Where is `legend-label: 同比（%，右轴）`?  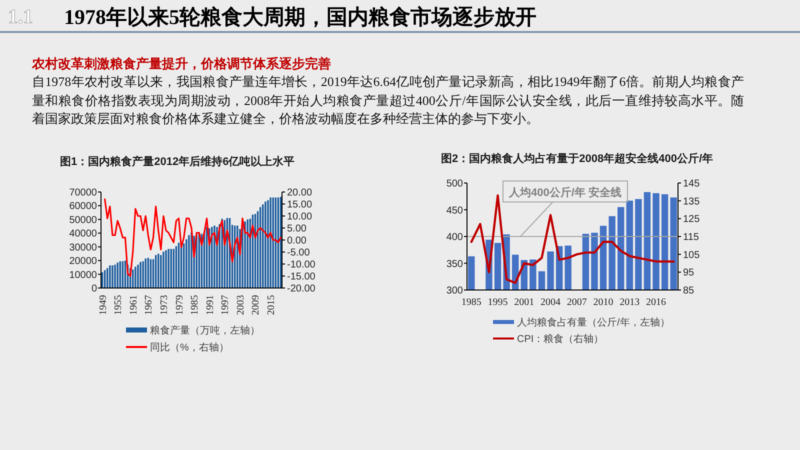 legend-label: 同比（%，右轴） is located at coordinates (189, 348).